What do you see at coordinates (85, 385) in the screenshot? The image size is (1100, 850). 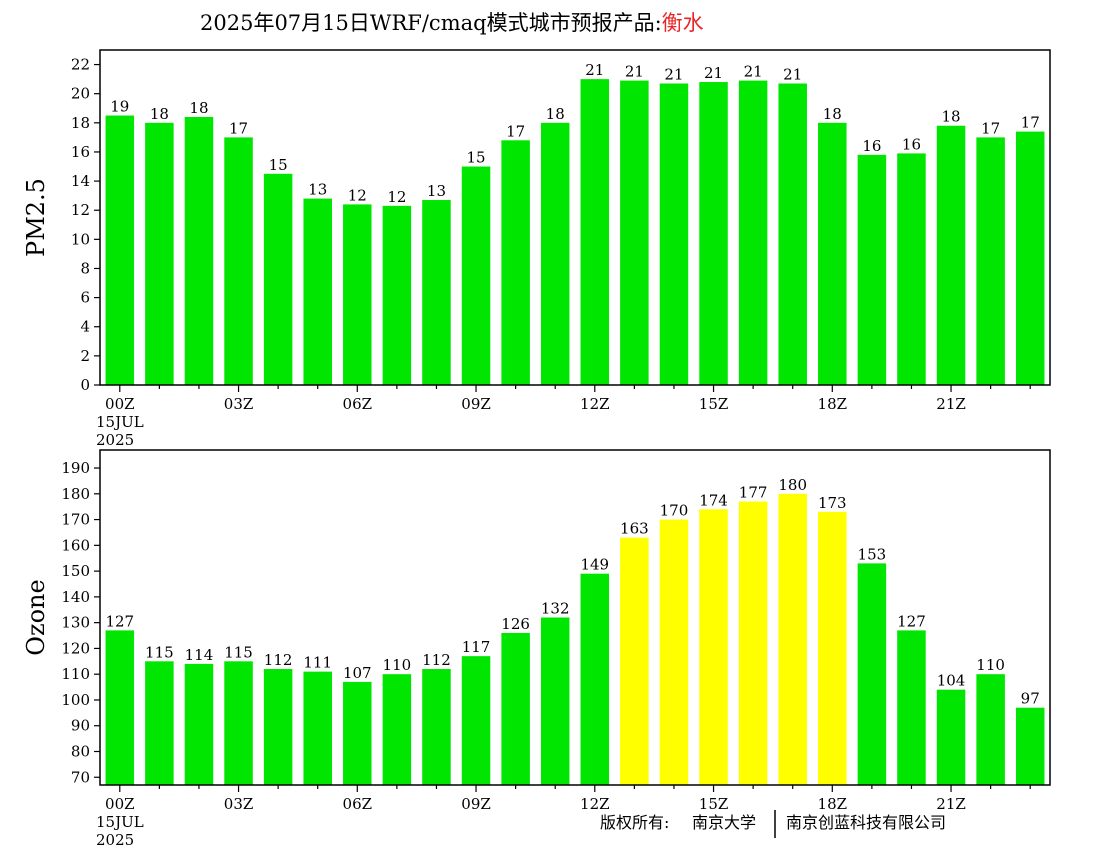 I see `y-tick-label: 0` at bounding box center [85, 385].